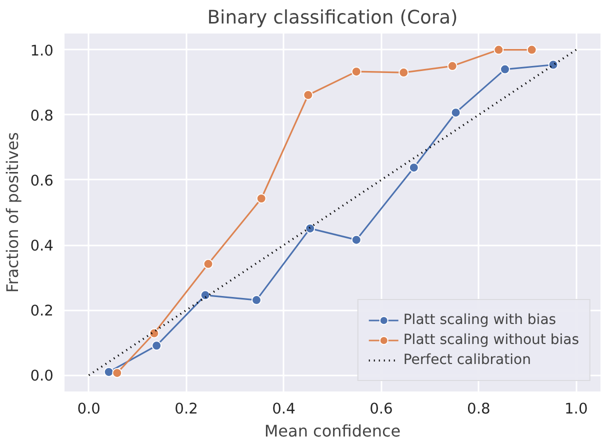 This screenshot has height=443, width=605. I want to click on y-tick-label: 0.8, so click(42, 115).